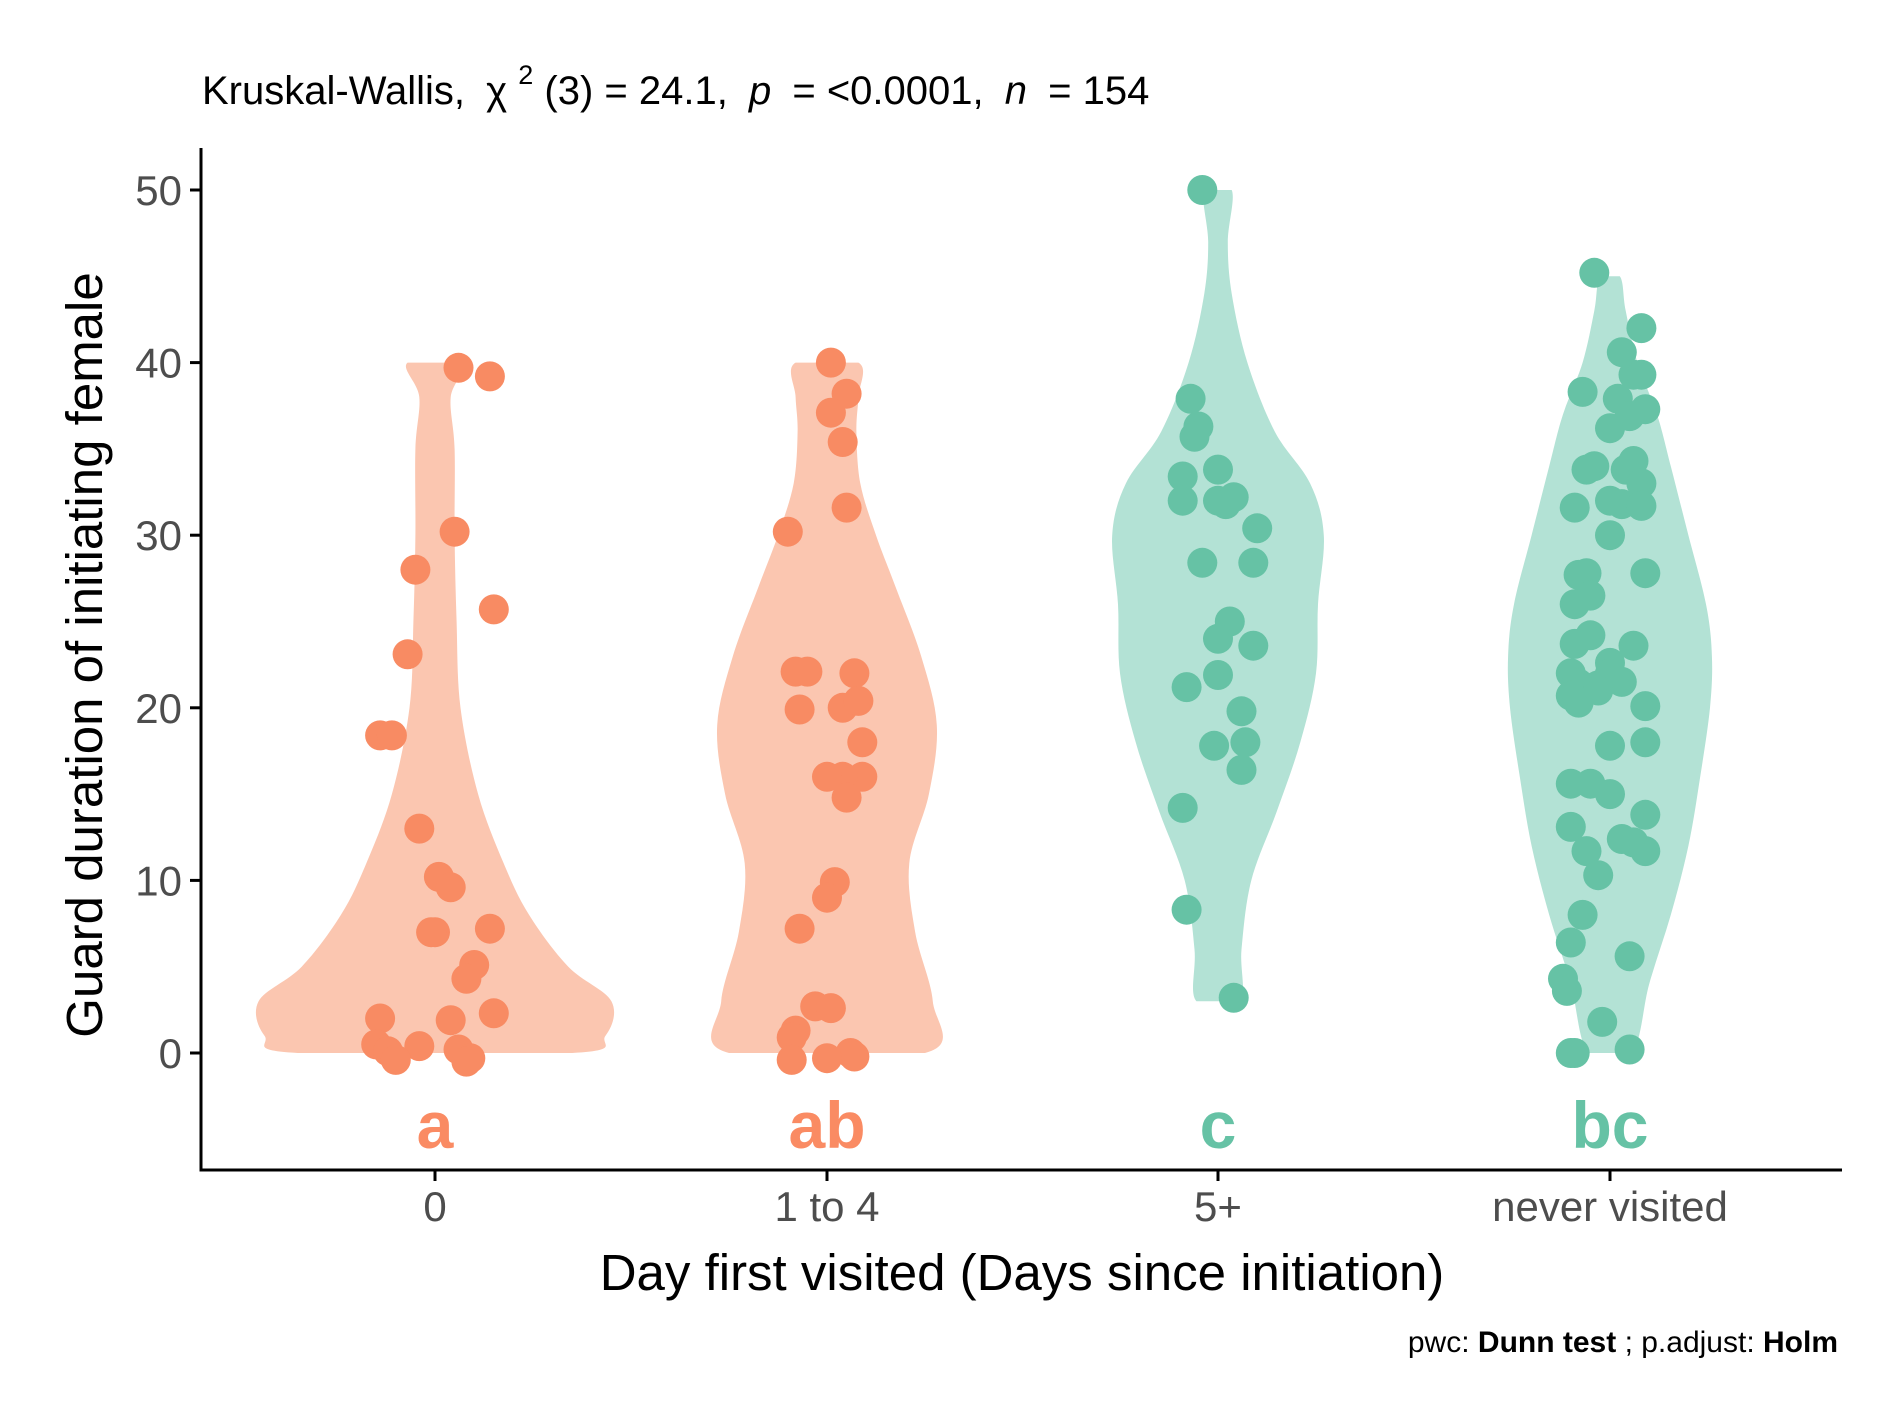 Image resolution: width=1889 pixels, height=1417 pixels. I want to click on caption: pwc: Dunn test ; p.adjust: Holm, so click(1623, 1342).